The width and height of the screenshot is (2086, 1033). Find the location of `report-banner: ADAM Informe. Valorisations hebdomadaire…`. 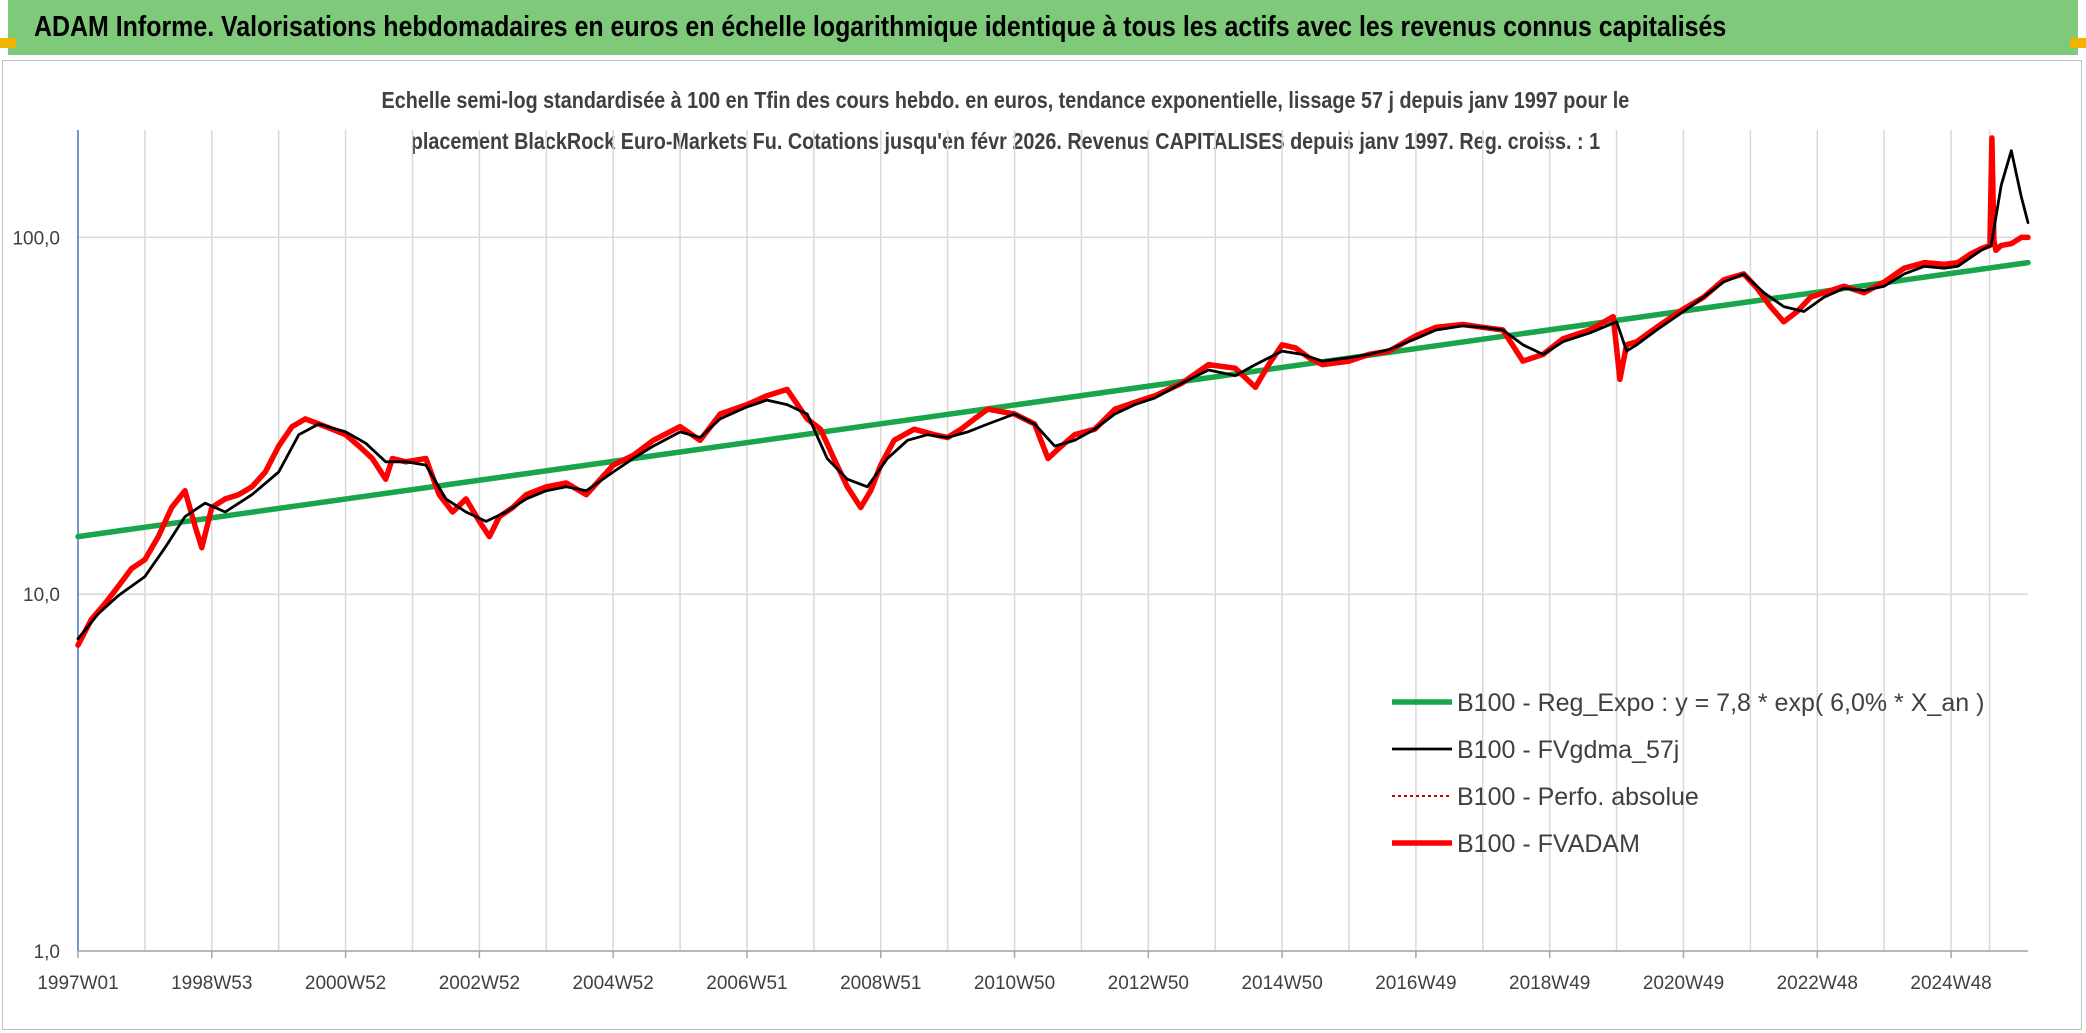

report-banner: ADAM Informe. Valorisations hebdomadaire… is located at coordinates (1043, 27).